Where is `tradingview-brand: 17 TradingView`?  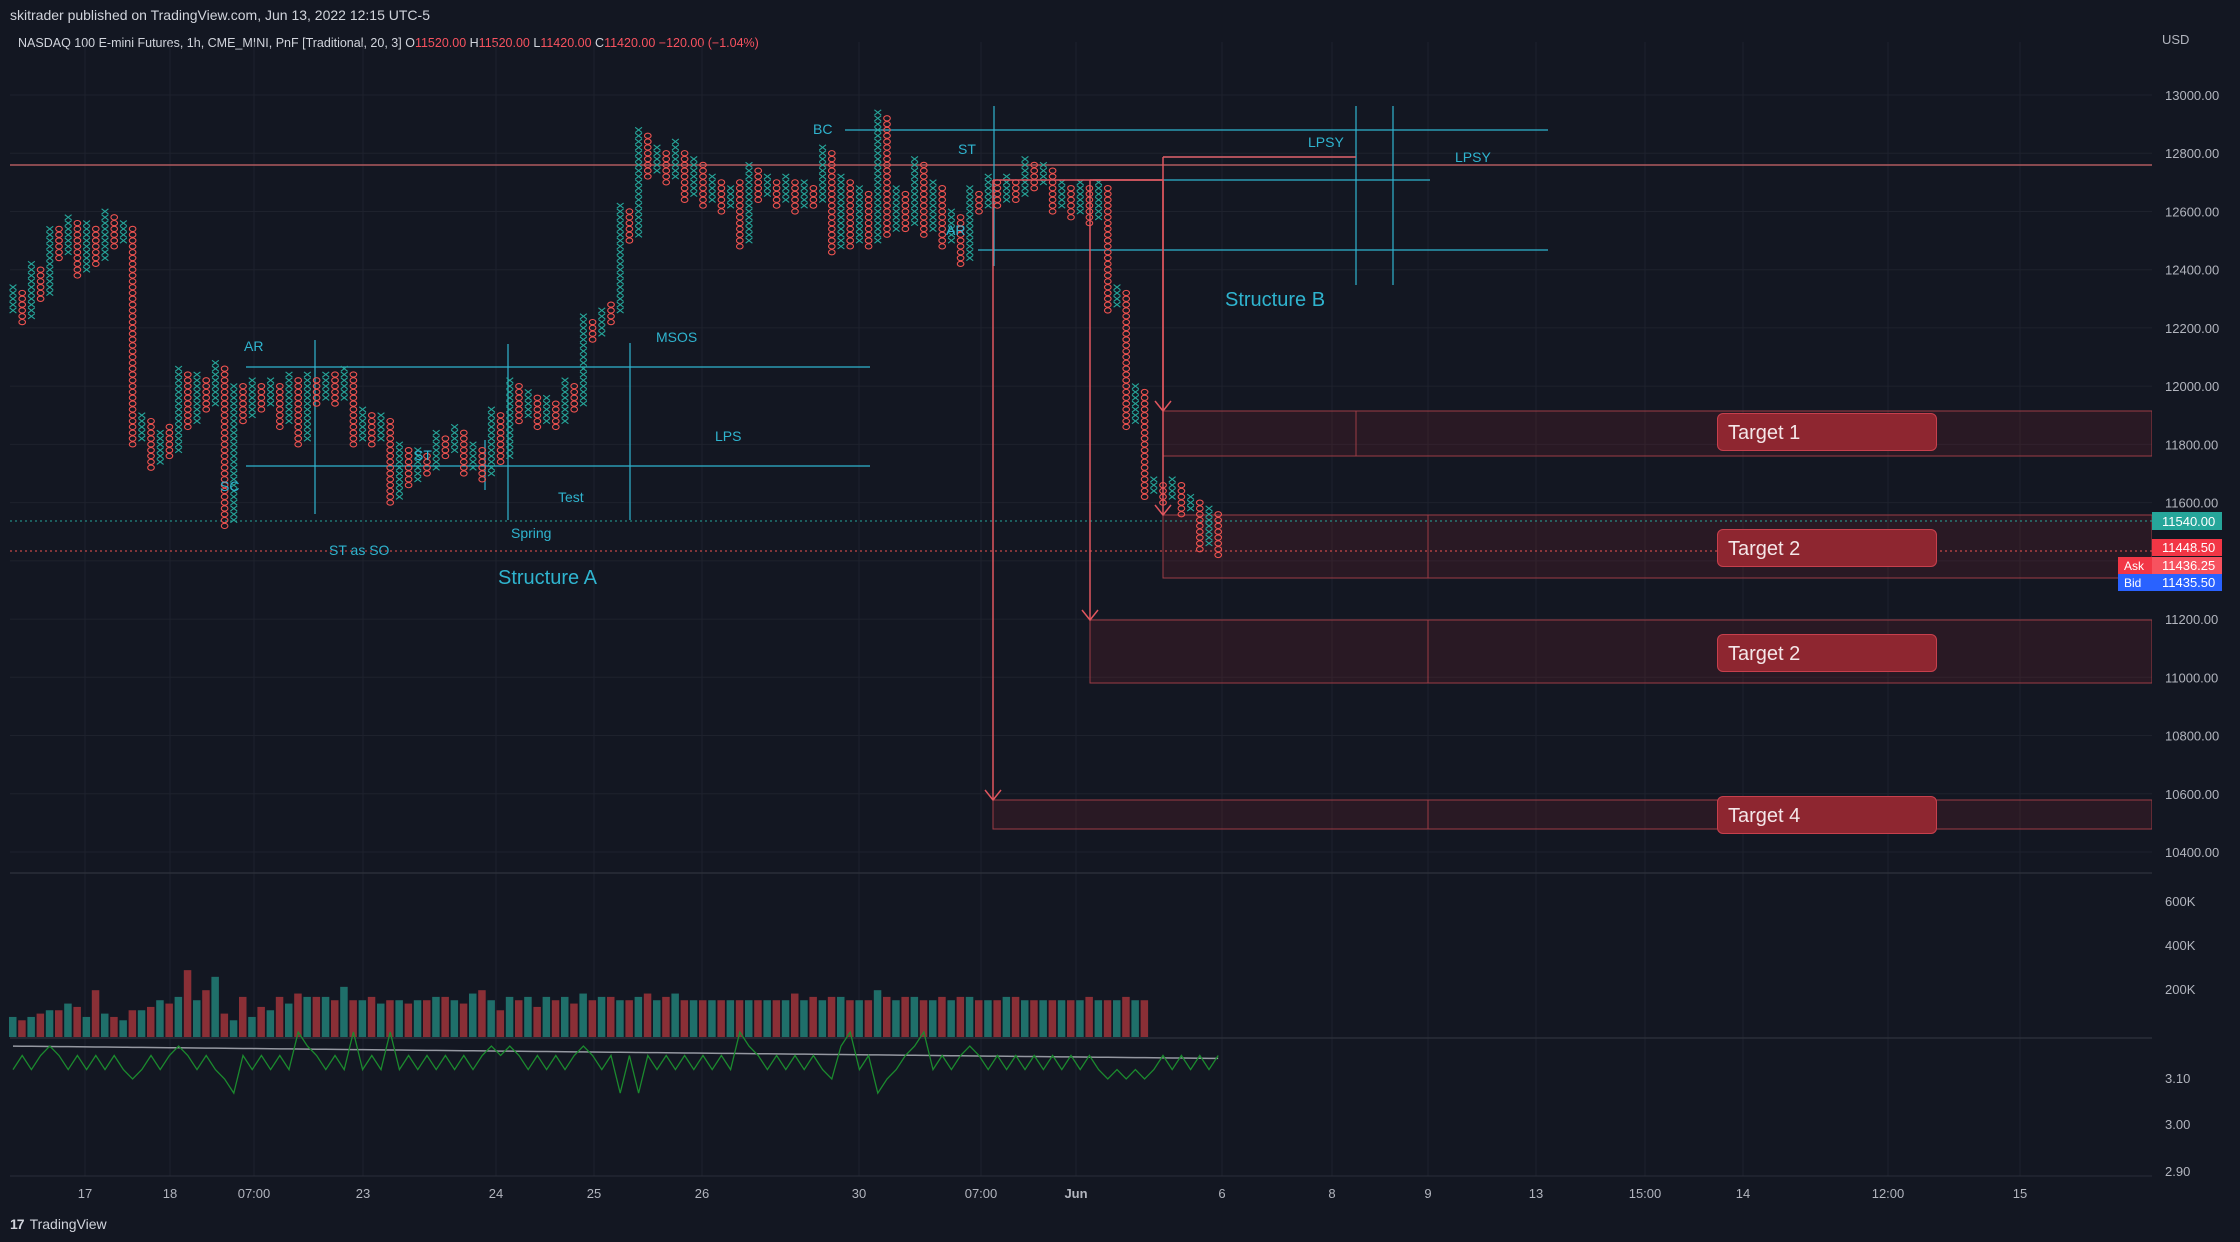
tradingview-brand: 17 TradingView is located at coordinates (58, 1224).